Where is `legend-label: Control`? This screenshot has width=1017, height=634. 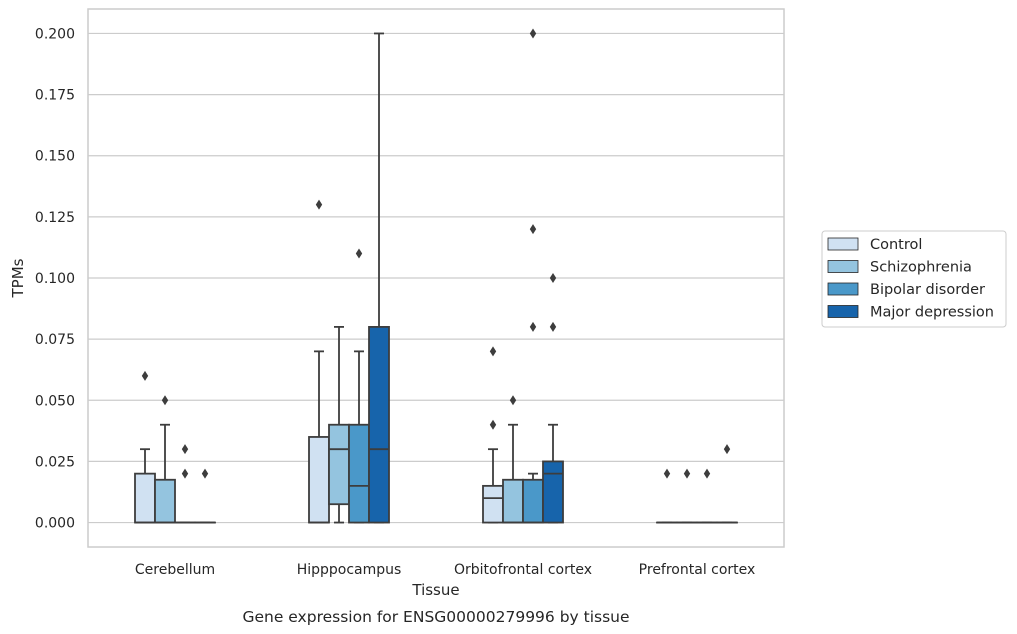 legend-label: Control is located at coordinates (896, 245).